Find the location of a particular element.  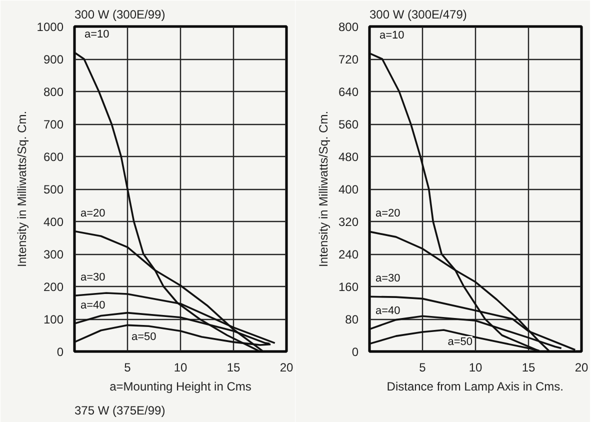

x-axis-title: a=Mounting Height in Cms is located at coordinates (181, 387).